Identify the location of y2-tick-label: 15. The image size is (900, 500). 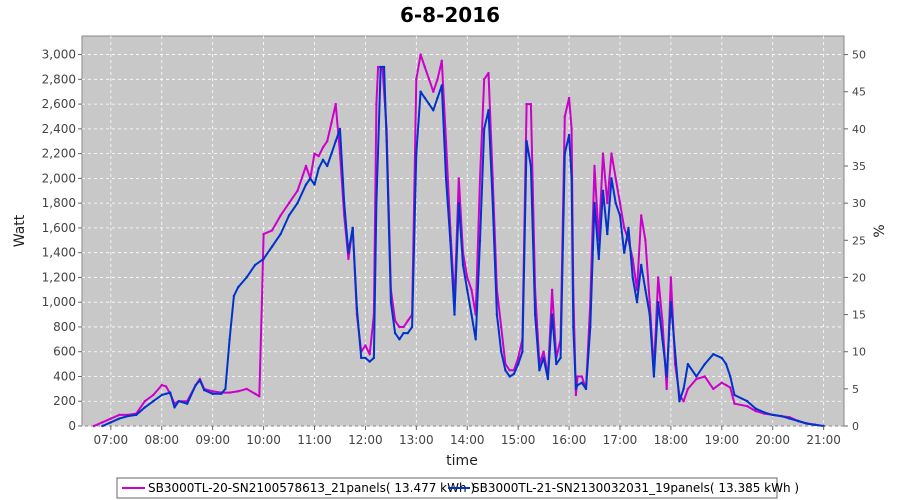
(859, 315).